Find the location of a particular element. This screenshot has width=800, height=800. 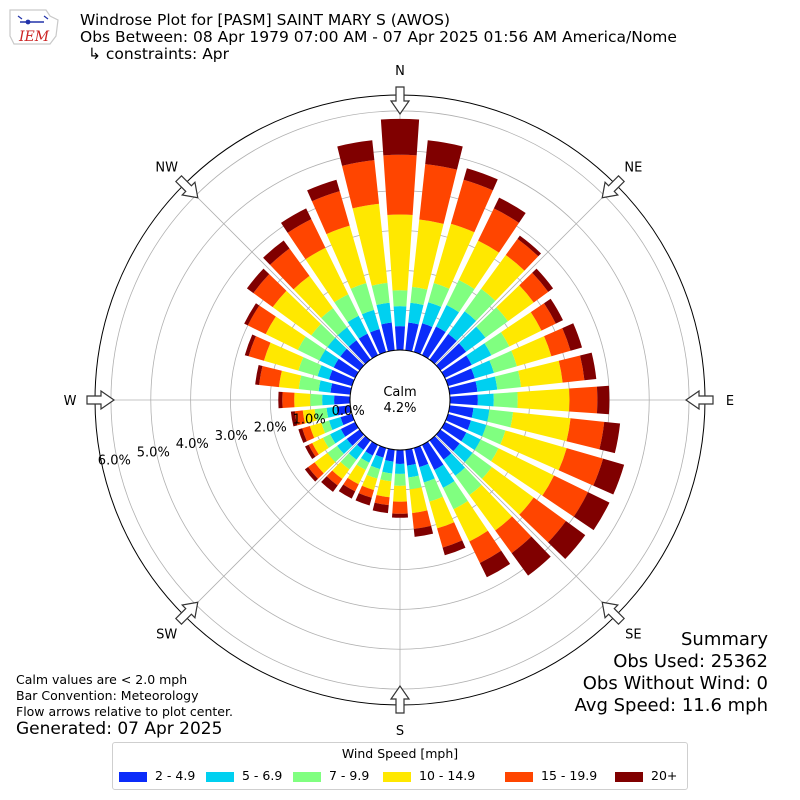

direction-label: SW is located at coordinates (166, 634).